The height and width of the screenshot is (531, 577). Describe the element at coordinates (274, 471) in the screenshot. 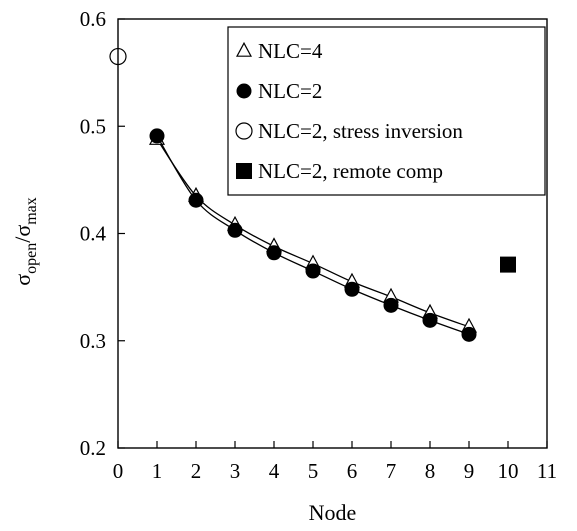

I see `x-tick-label-4: 4` at that location.